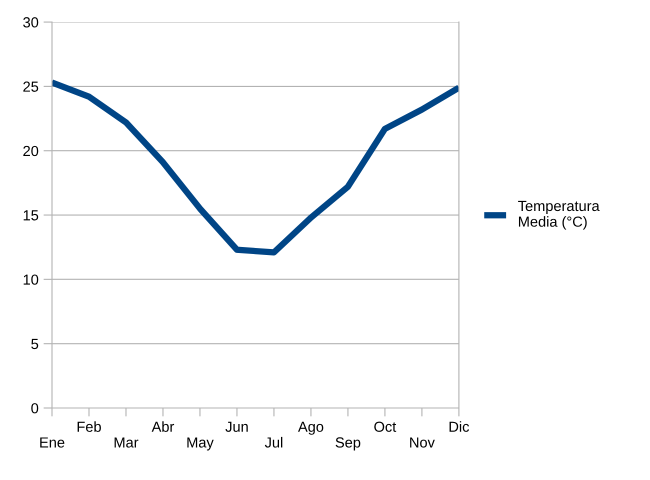 The height and width of the screenshot is (480, 650). What do you see at coordinates (385, 427) in the screenshot?
I see `x-tick-label: Oct` at bounding box center [385, 427].